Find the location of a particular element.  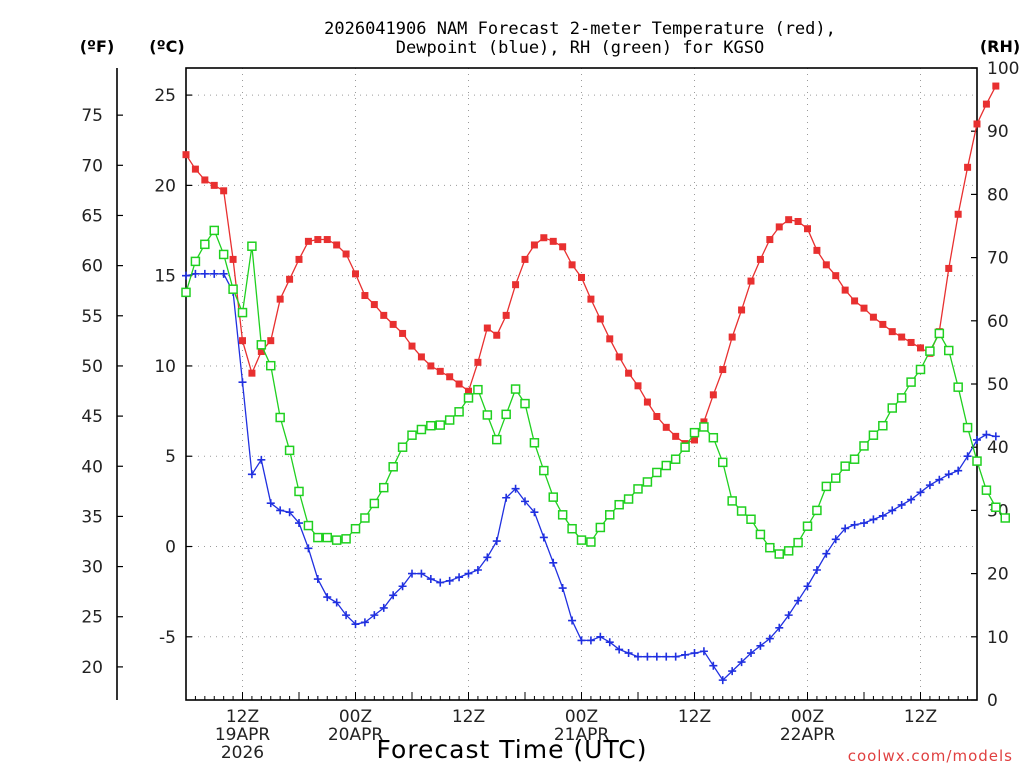

celsius-unit-label: (ºC) is located at coordinates (166, 46).